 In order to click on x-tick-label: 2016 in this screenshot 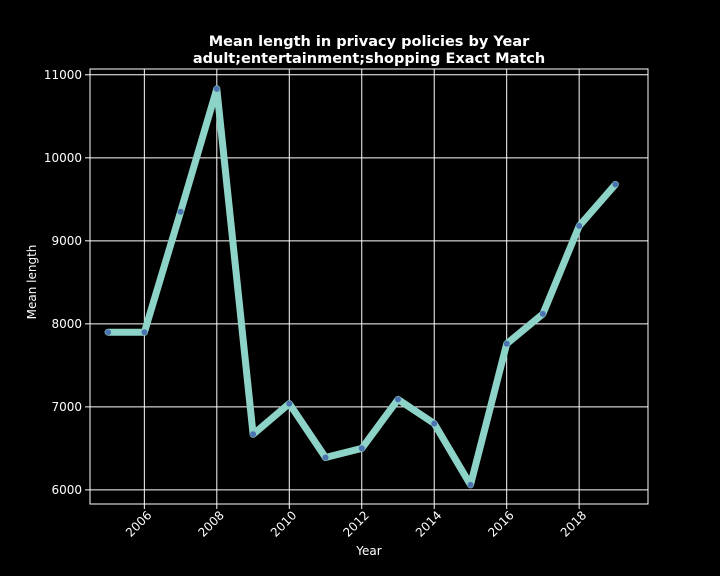, I will do `click(500, 523)`.